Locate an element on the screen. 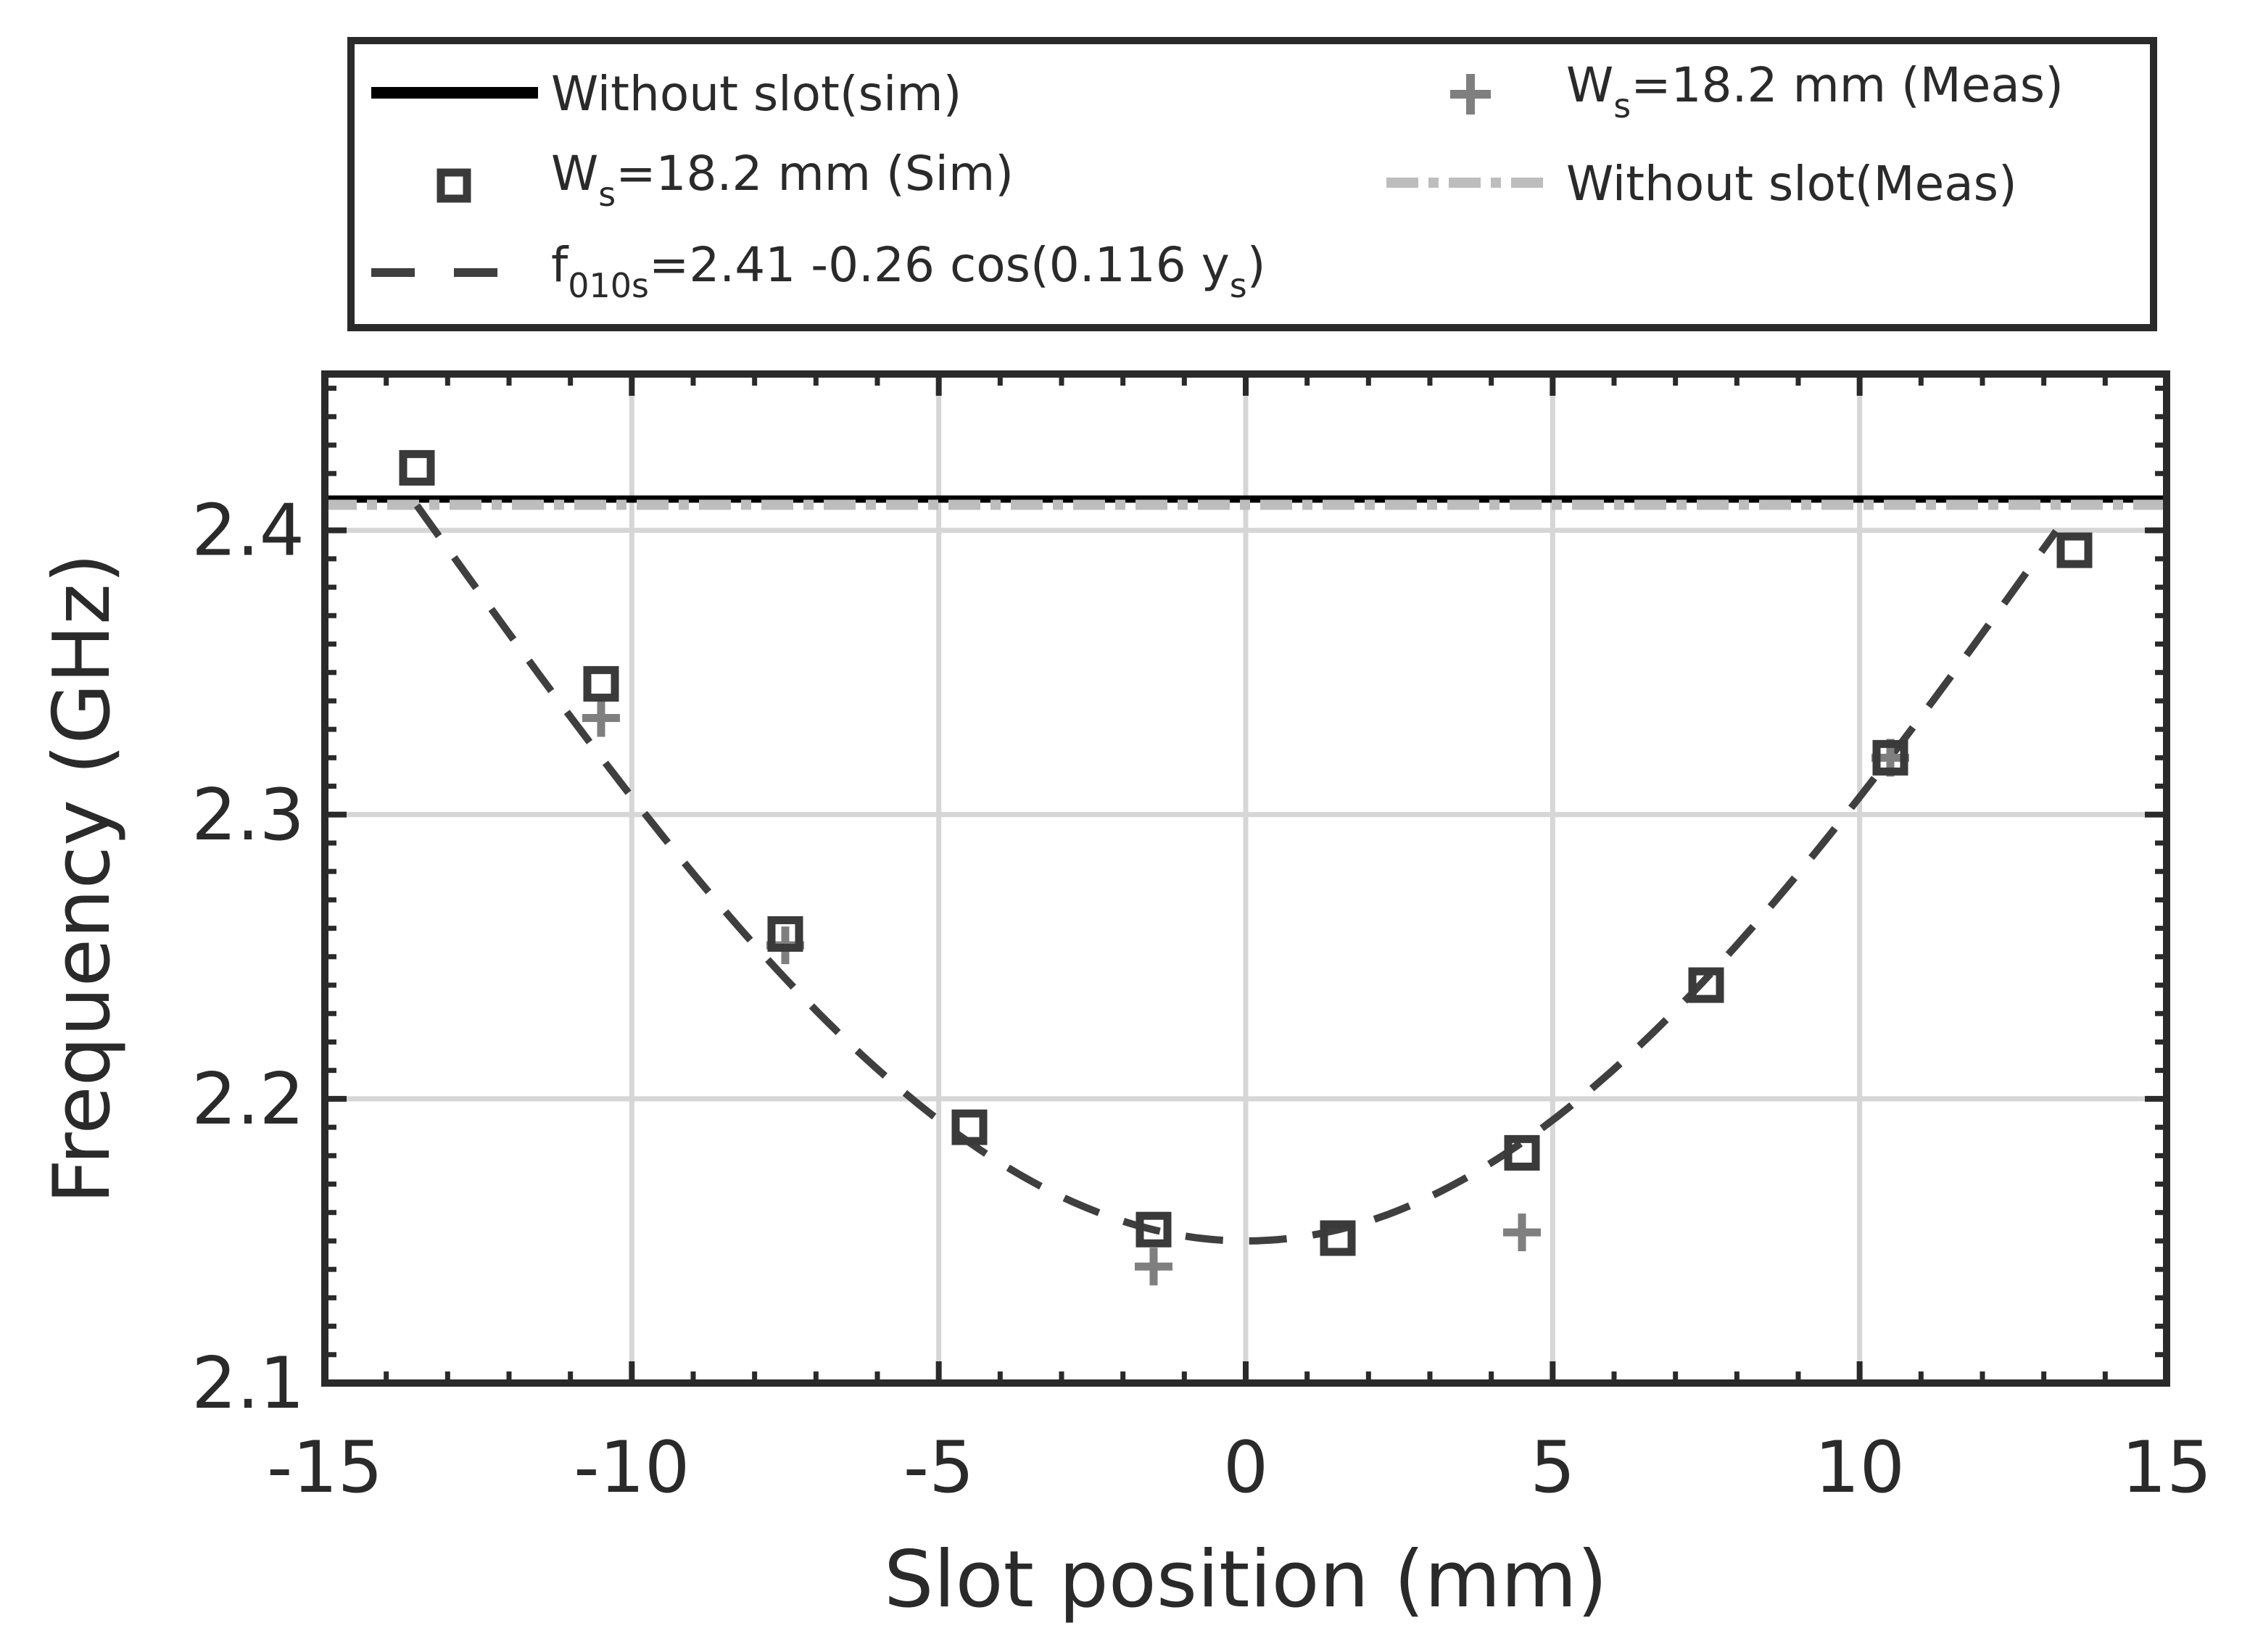  y-axis-title: Frequency (GHz) is located at coordinates (82, 878).